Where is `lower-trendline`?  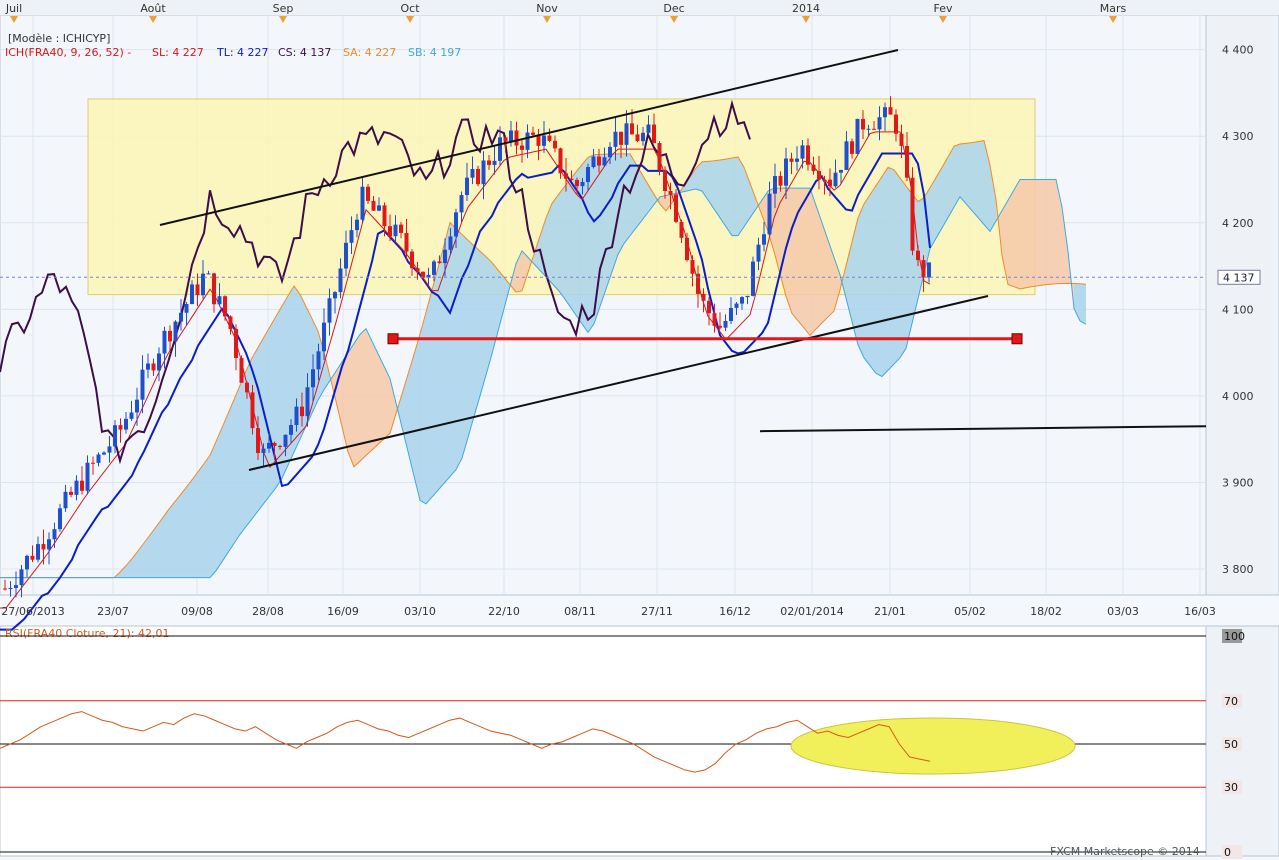 lower-trendline is located at coordinates (618, 383).